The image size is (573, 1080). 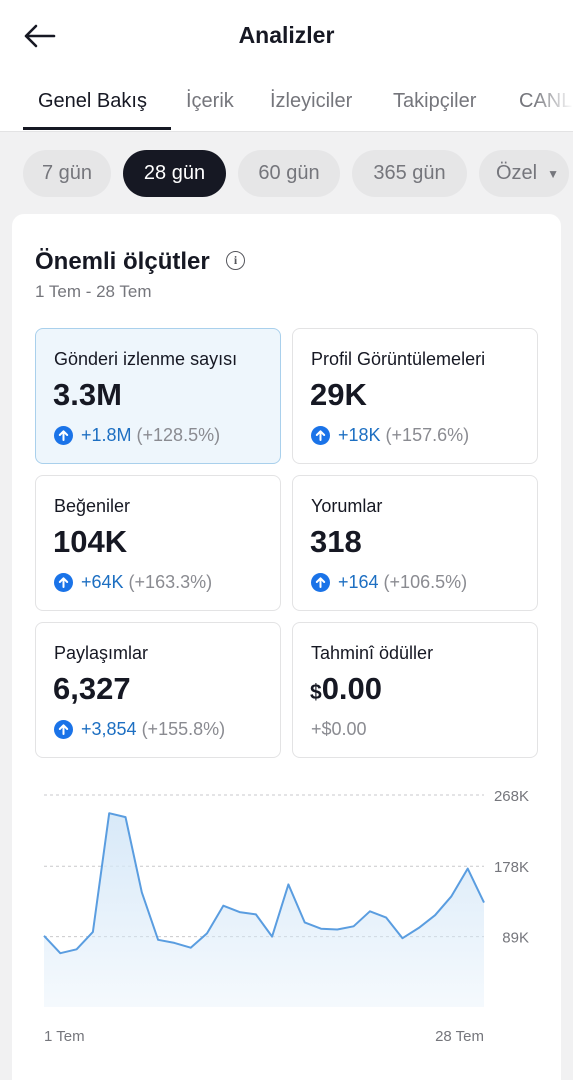 I want to click on date-range-label: 1 Tem - 28 Tem, so click(x=93, y=291).